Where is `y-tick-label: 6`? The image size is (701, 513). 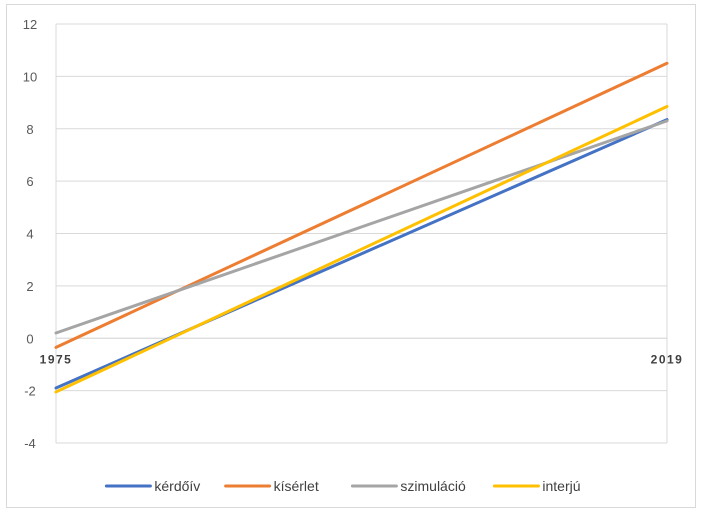 y-tick-label: 6 is located at coordinates (29, 181).